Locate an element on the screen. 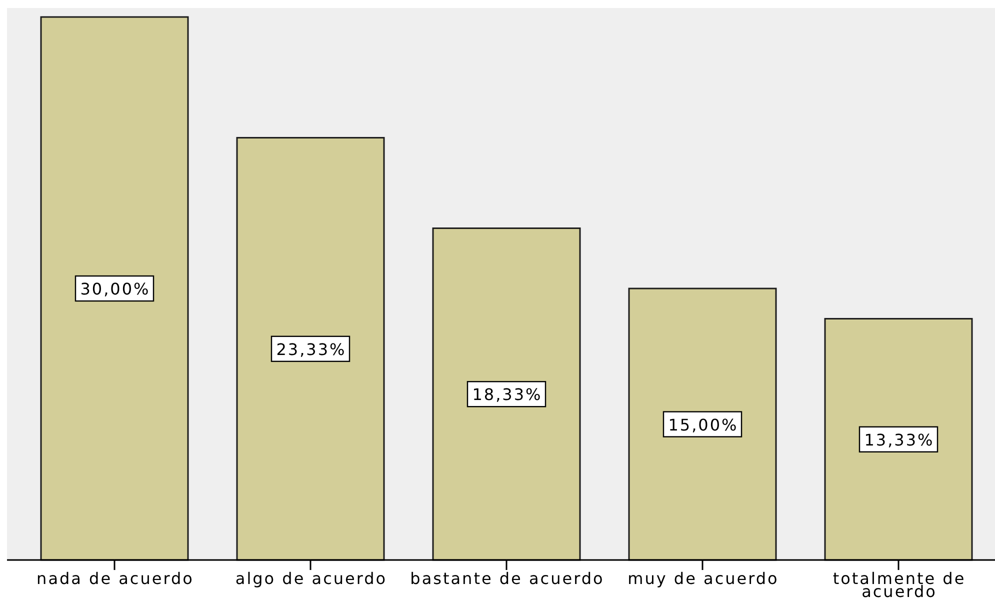 The width and height of the screenshot is (995, 602). x-tick-label: nada de acuerdo is located at coordinates (115, 578).